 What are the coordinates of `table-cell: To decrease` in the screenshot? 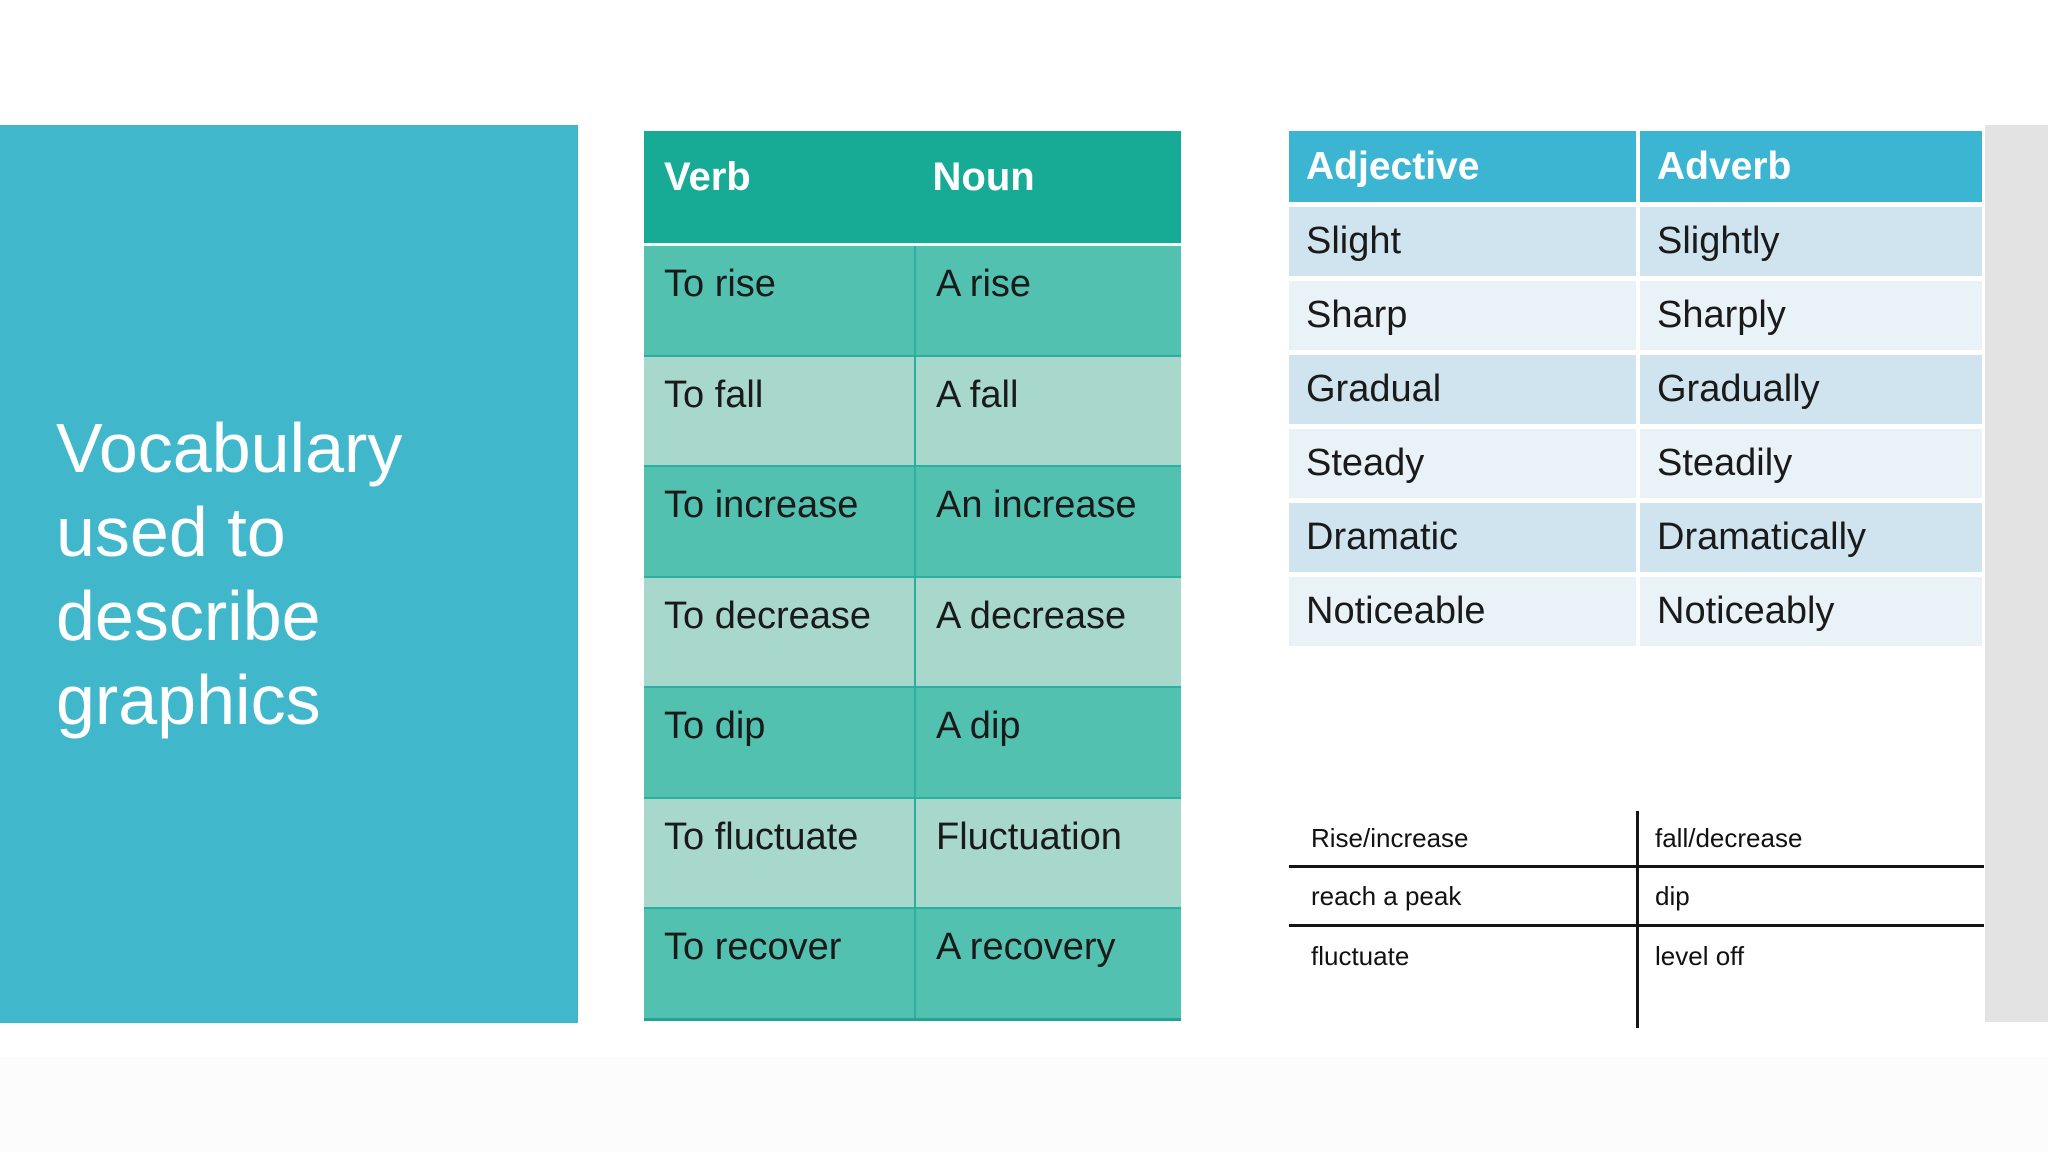 It's located at (768, 615).